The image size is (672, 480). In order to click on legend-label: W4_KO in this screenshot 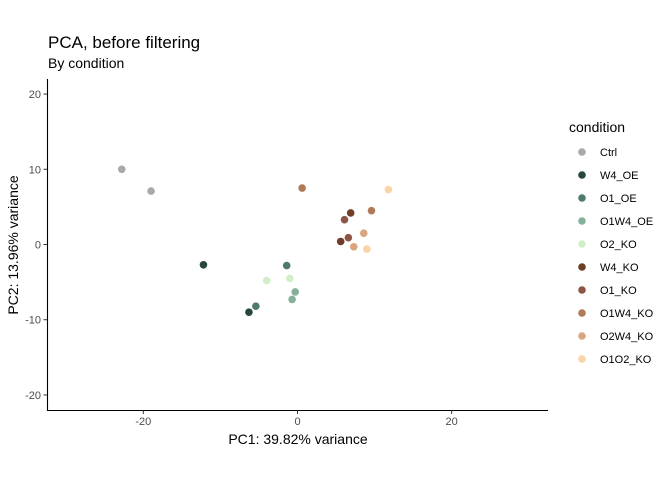, I will do `click(619, 268)`.